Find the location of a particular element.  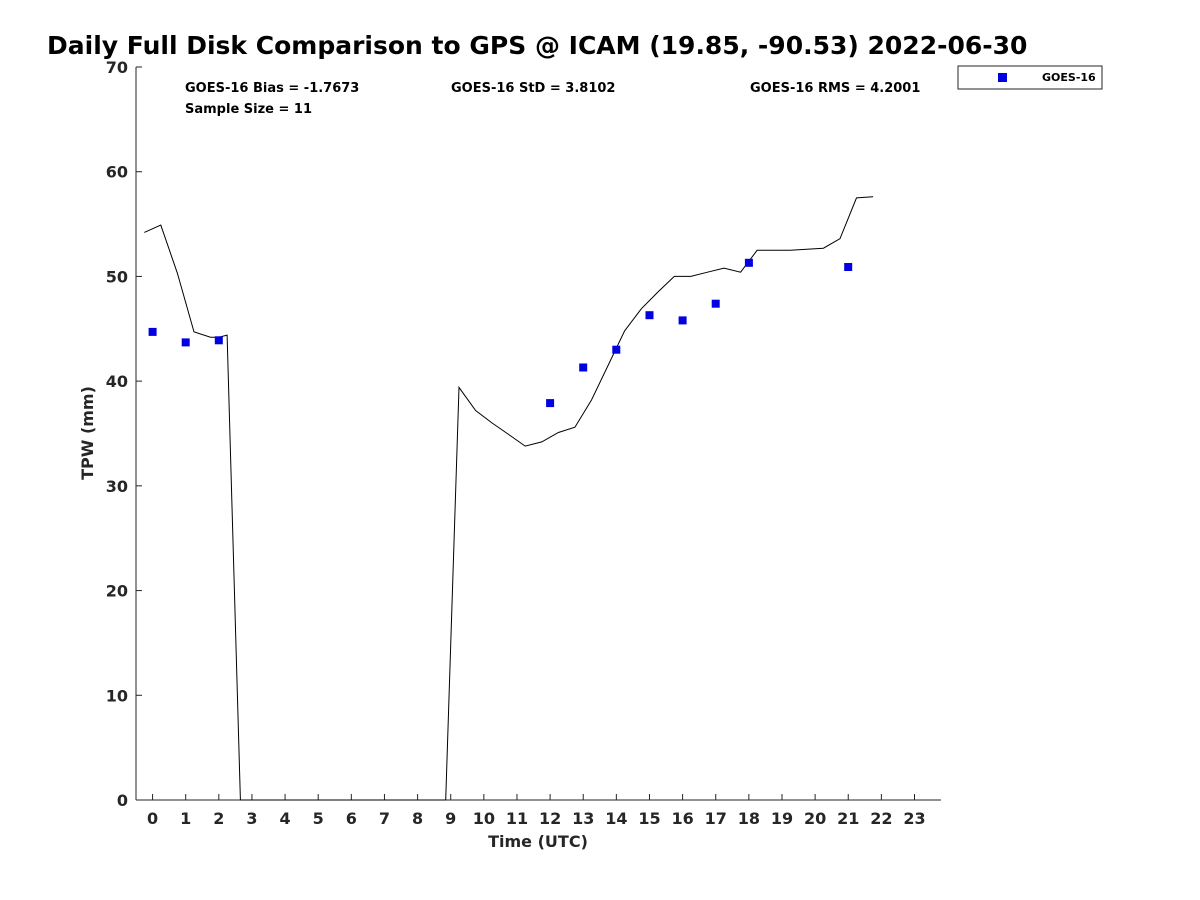

x-axis-label: Time (UTC) is located at coordinates (538, 841).